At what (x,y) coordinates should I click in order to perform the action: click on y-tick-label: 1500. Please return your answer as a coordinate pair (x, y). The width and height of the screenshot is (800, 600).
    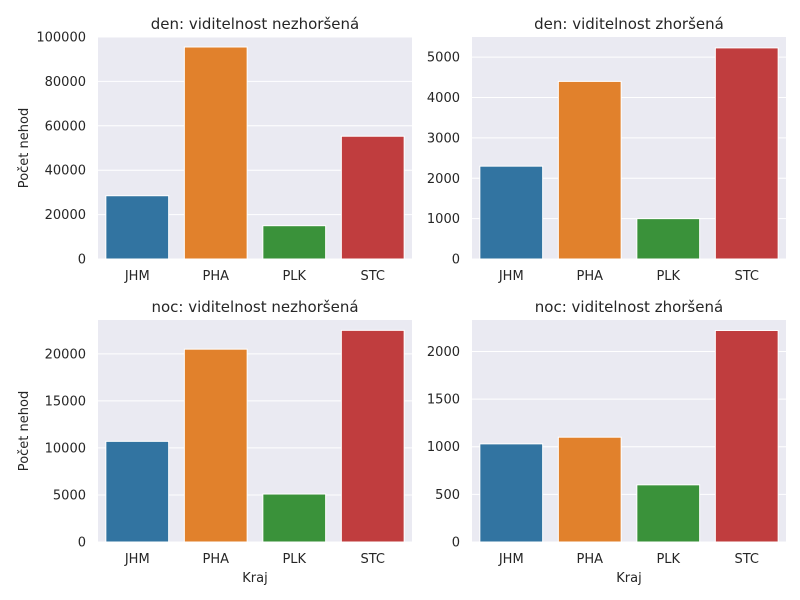
    Looking at the image, I should click on (443, 400).